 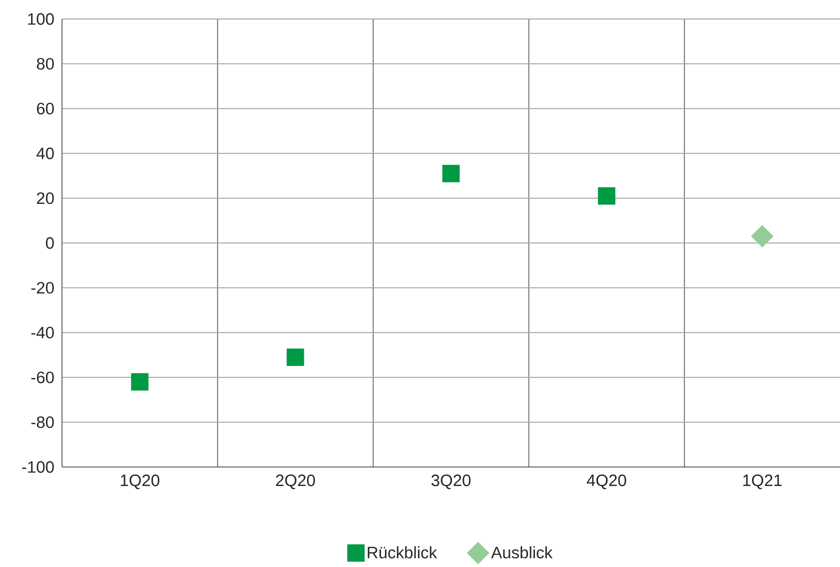 What do you see at coordinates (762, 482) in the screenshot?
I see `x-tick-label: 1Q21` at bounding box center [762, 482].